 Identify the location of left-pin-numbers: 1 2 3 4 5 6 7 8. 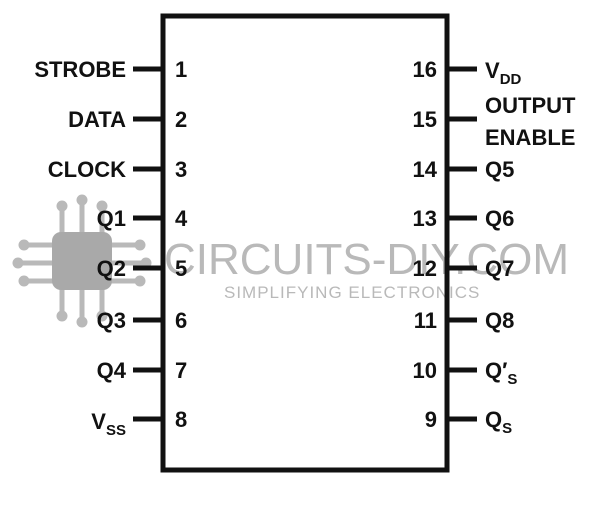
(181, 244).